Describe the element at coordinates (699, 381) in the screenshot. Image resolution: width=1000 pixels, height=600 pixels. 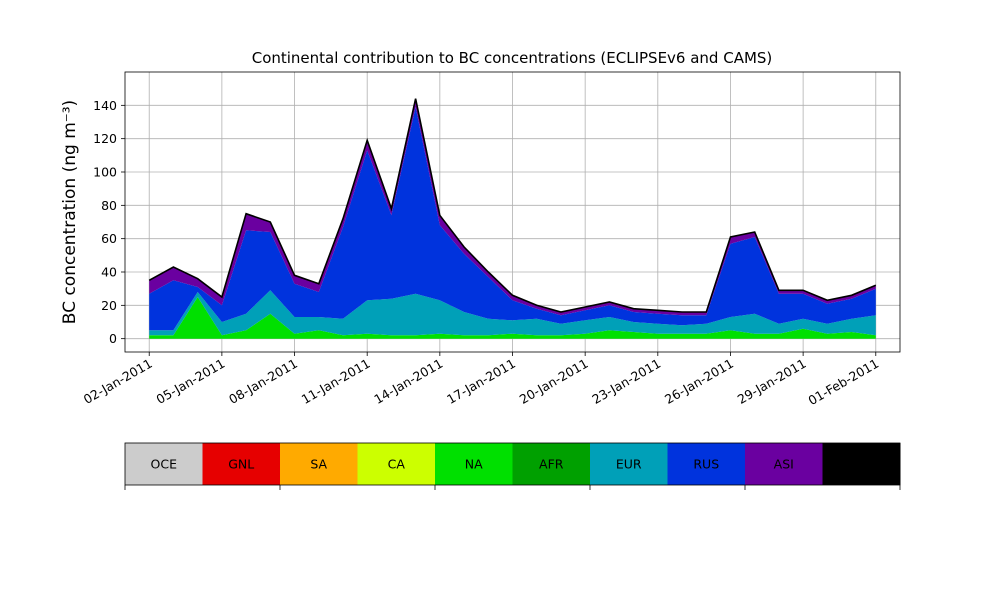
I see `x-tick-label: 26-Jan-2011` at that location.